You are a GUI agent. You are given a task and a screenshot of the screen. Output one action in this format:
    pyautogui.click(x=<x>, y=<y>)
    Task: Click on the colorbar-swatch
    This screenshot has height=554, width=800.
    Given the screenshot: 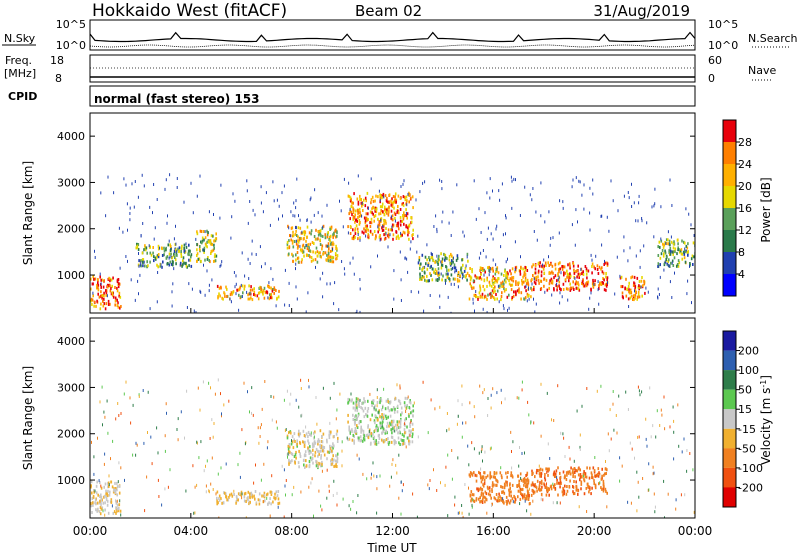 What is the action you would take?
    pyautogui.click(x=729, y=241)
    